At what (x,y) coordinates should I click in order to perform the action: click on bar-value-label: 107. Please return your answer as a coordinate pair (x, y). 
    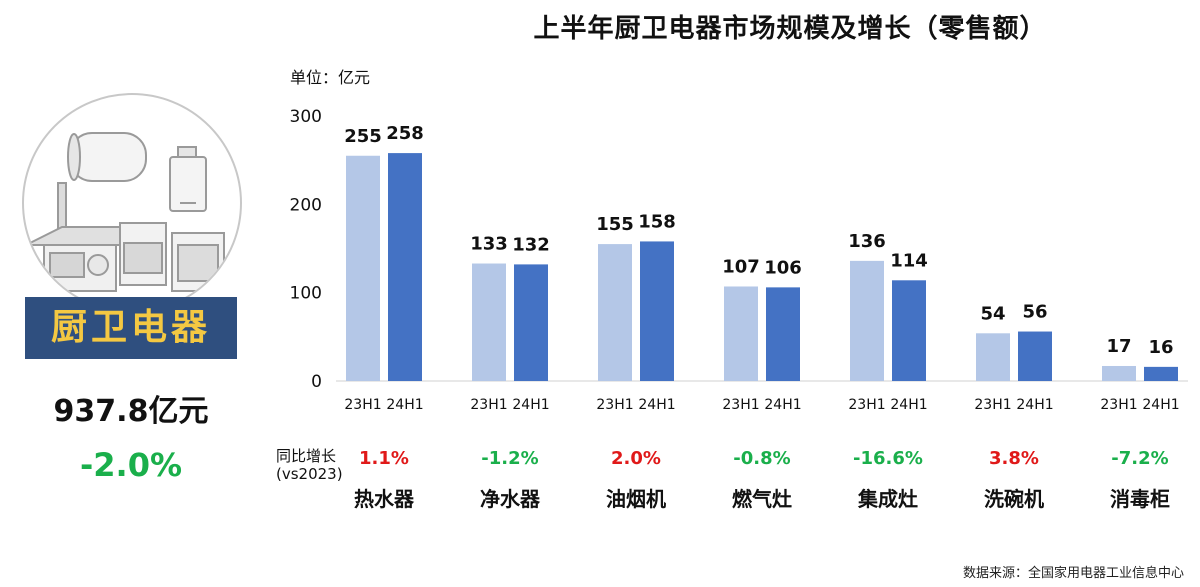
    Looking at the image, I should click on (741, 266).